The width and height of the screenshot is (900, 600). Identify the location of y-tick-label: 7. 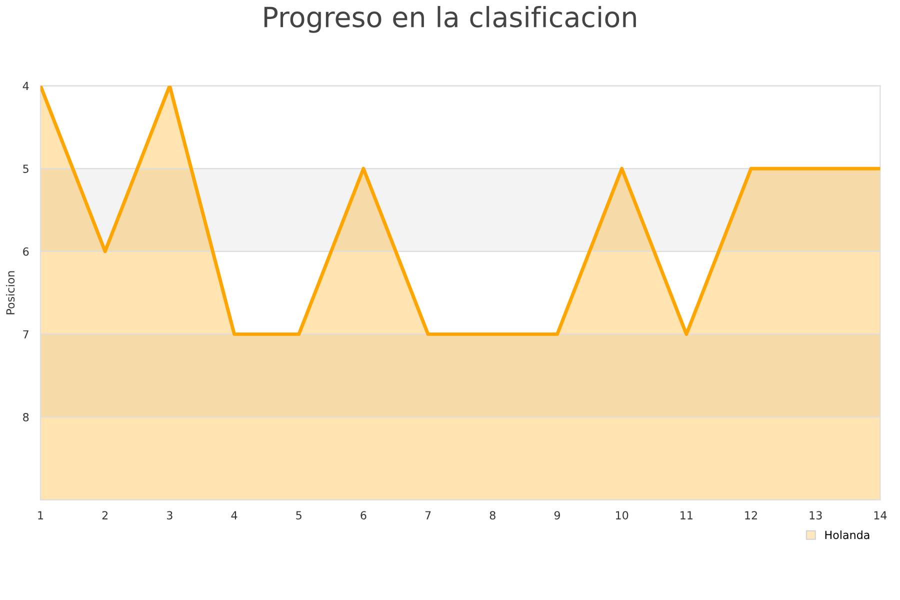
(25, 334).